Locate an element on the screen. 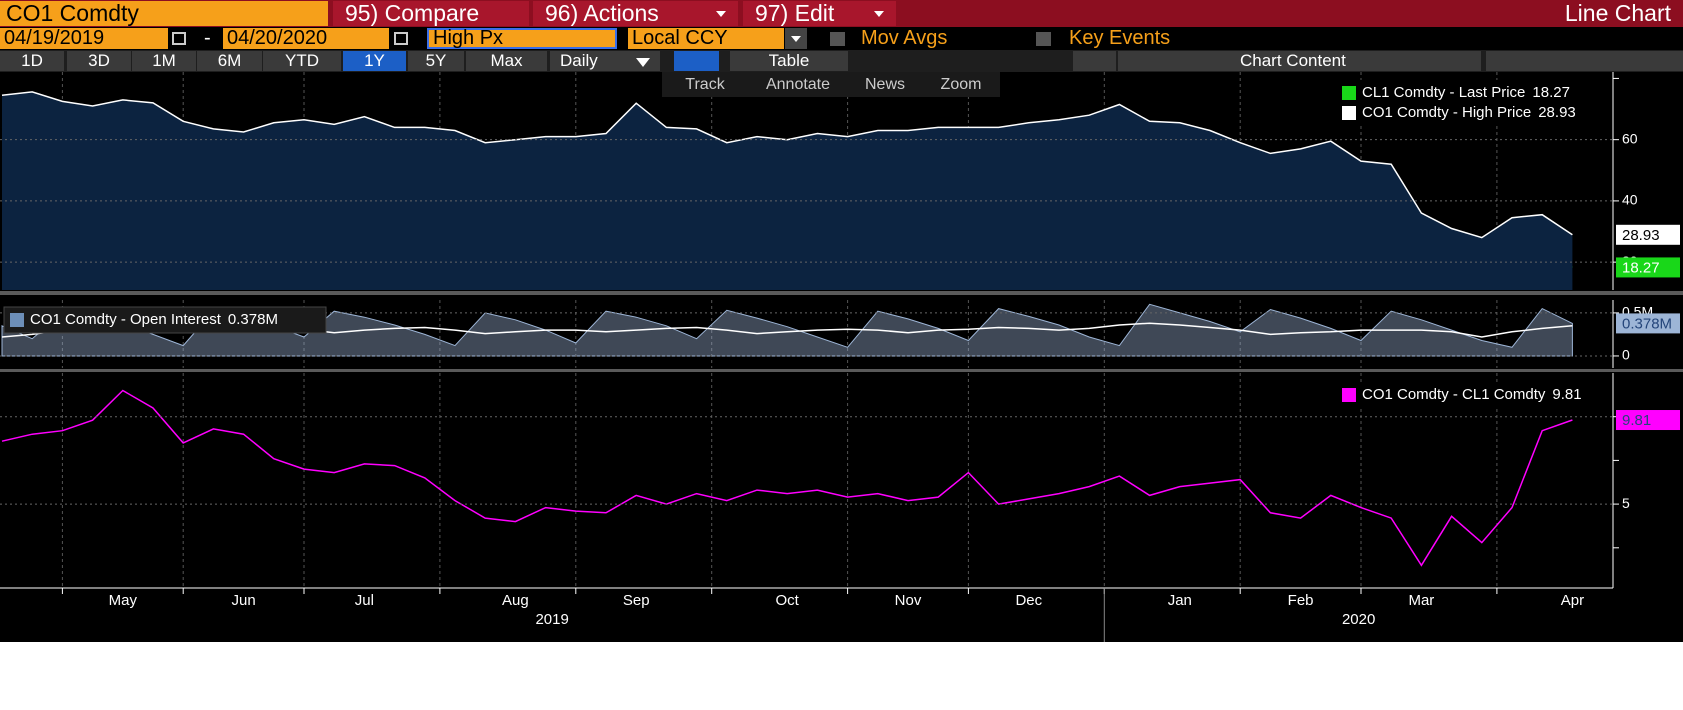  x-tick-label: Apr is located at coordinates (1572, 600).